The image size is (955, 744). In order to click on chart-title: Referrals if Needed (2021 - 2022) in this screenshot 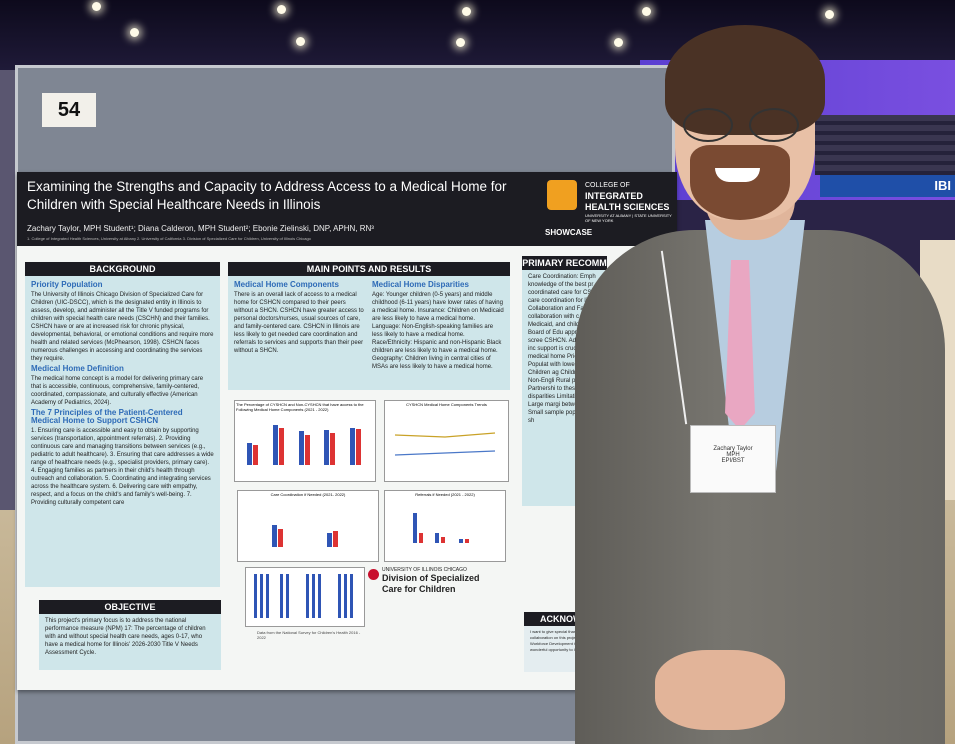, I will do `click(445, 494)`.